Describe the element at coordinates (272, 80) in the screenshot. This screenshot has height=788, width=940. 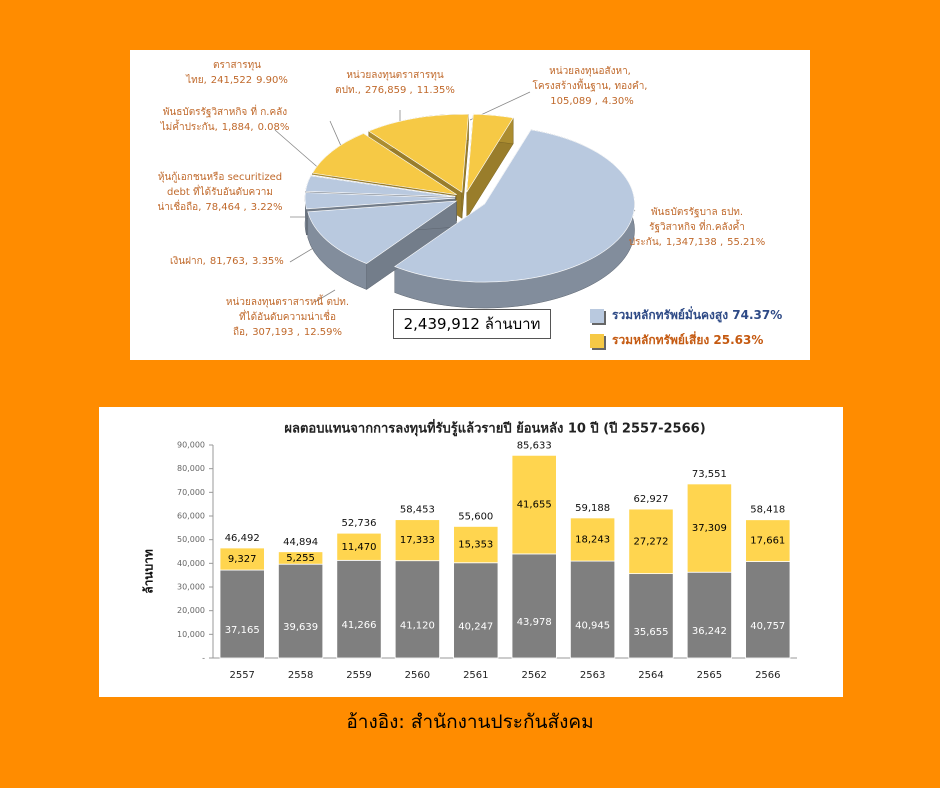
I see `slice-percent-label: 9.90%` at that location.